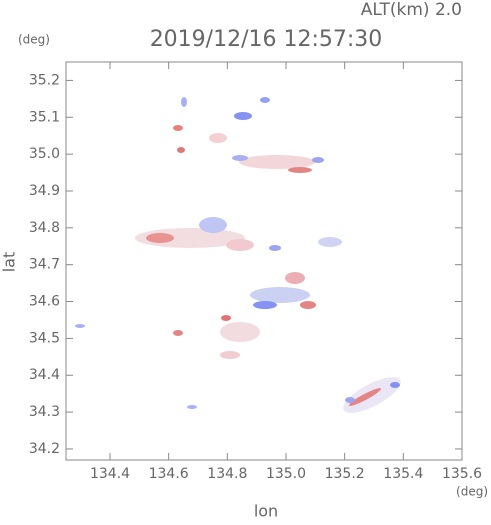 The height and width of the screenshot is (525, 491). I want to click on x-unit: (deg), so click(472, 492).